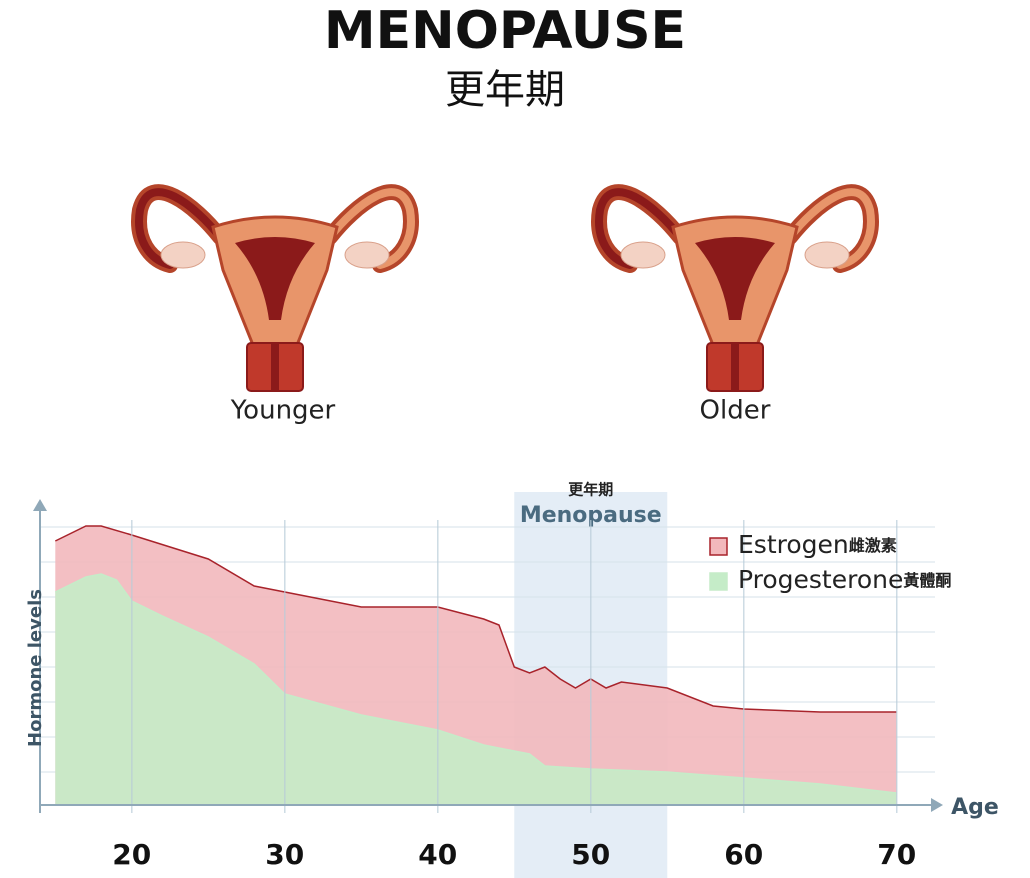 The width and height of the screenshot is (1030, 878). I want to click on y-axis-label: Hormone levels, so click(35, 668).